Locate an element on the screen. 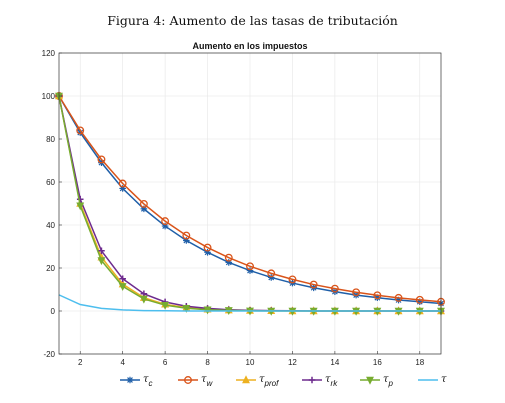  x-tick-label: 16 is located at coordinates (377, 362).